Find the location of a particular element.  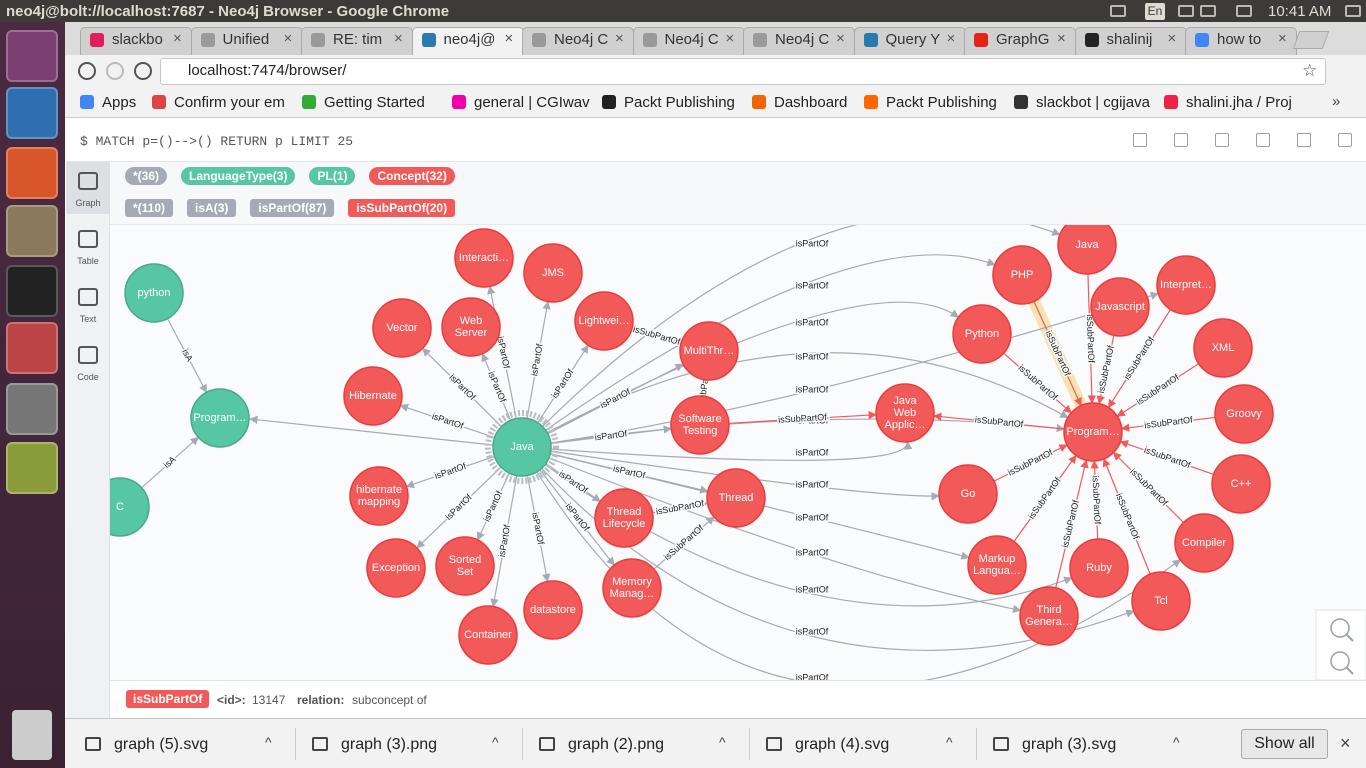

address-text: localhost:7474/browser/ is located at coordinates (267, 70).